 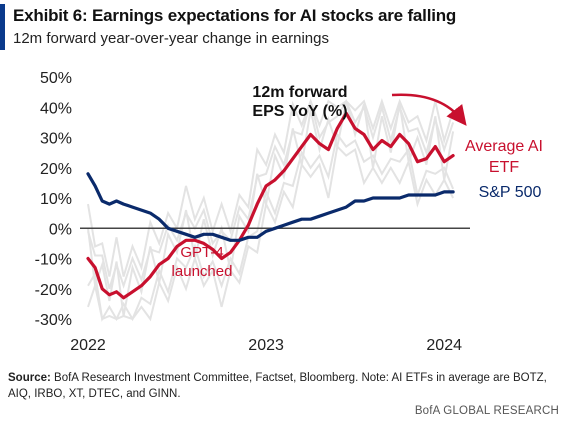 I want to click on y-tick-label: -30%, so click(x=53, y=320).